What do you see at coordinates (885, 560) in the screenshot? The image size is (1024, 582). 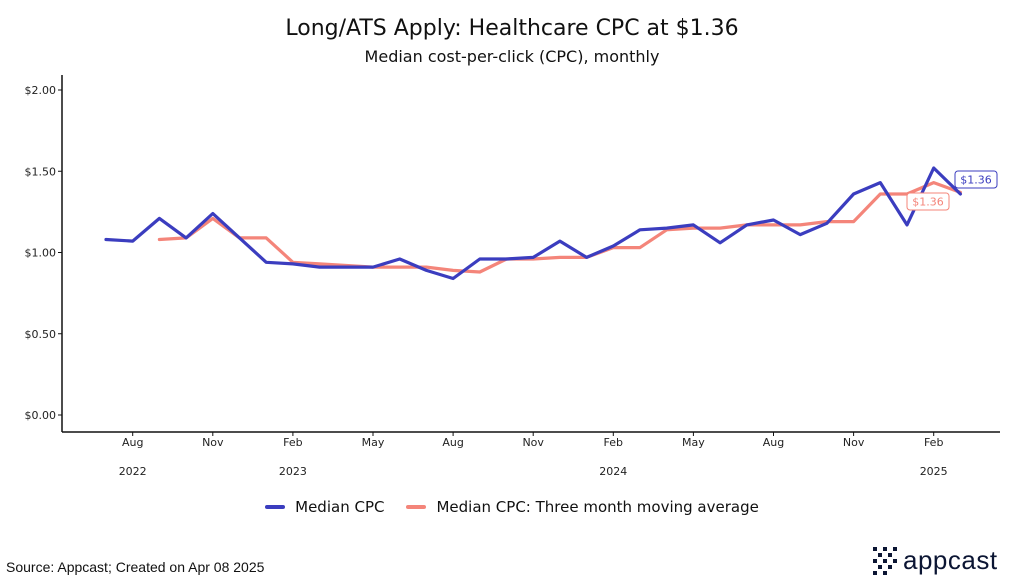 I see `appcast-logo-icon` at bounding box center [885, 560].